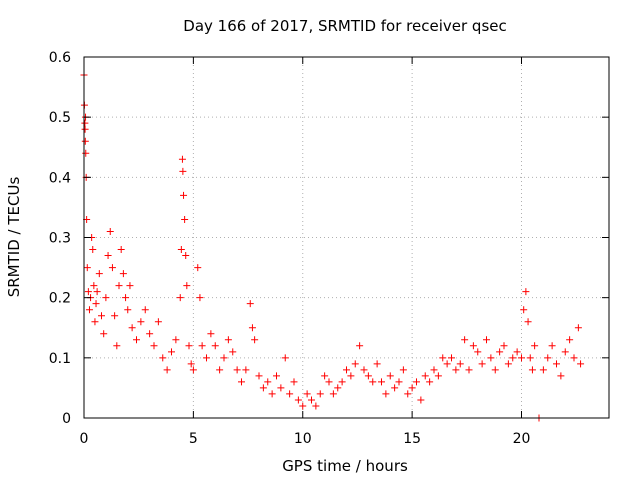 The width and height of the screenshot is (640, 480). Describe the element at coordinates (60, 239) in the screenshot. I see `y-tick-label: 0.3` at that location.